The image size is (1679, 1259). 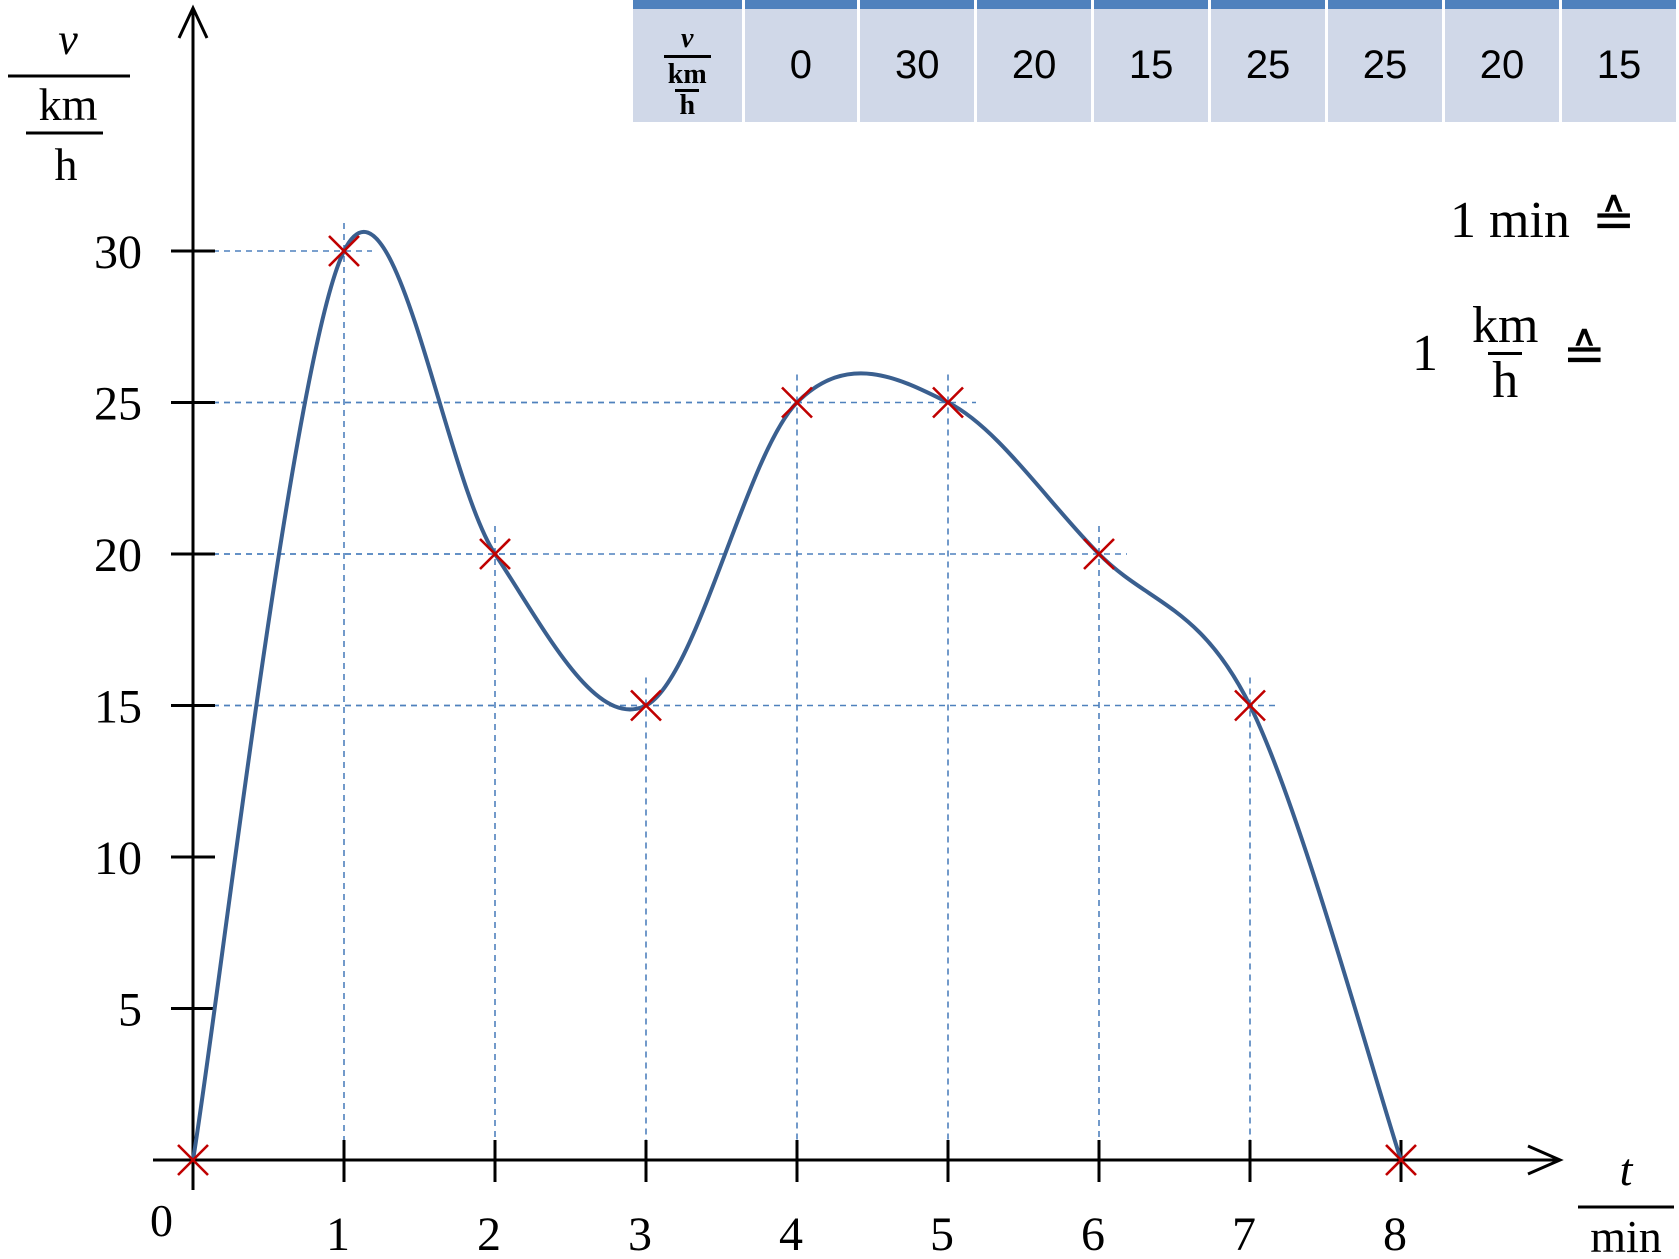 I want to click on x-tick-label: 2, so click(x=489, y=1233).